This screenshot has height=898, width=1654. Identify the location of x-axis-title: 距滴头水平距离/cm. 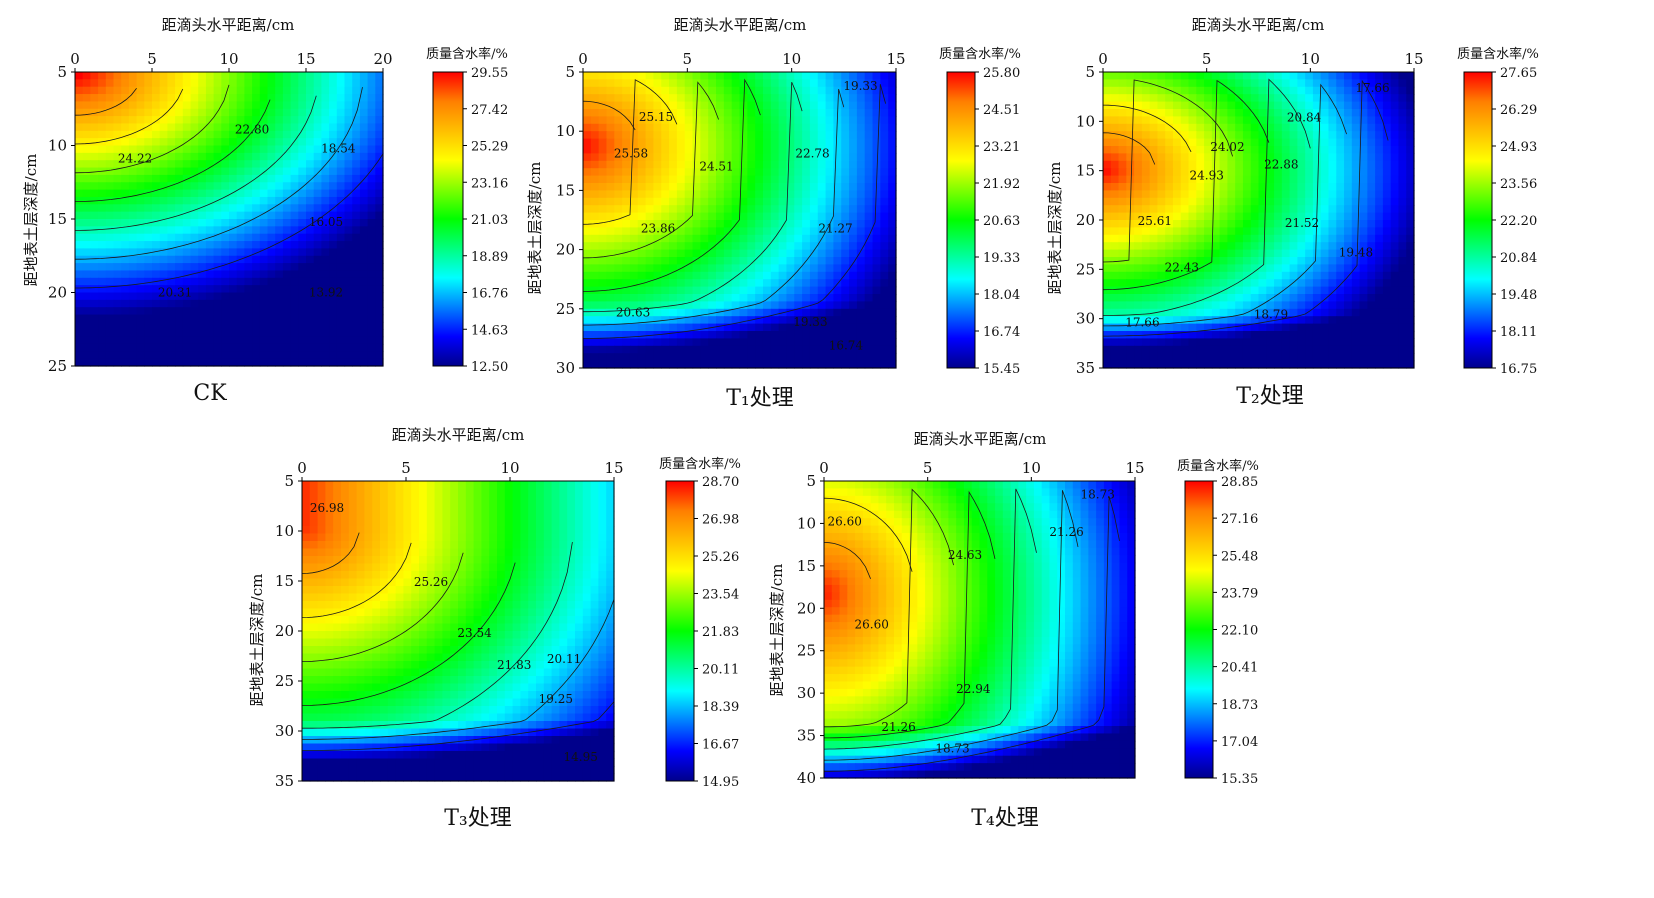
(1258, 25).